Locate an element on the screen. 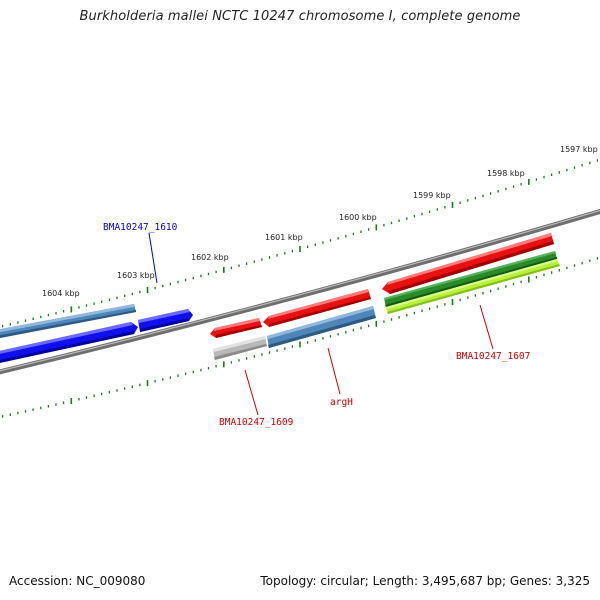  scale-label-1600: 1600 kbp is located at coordinates (358, 217).